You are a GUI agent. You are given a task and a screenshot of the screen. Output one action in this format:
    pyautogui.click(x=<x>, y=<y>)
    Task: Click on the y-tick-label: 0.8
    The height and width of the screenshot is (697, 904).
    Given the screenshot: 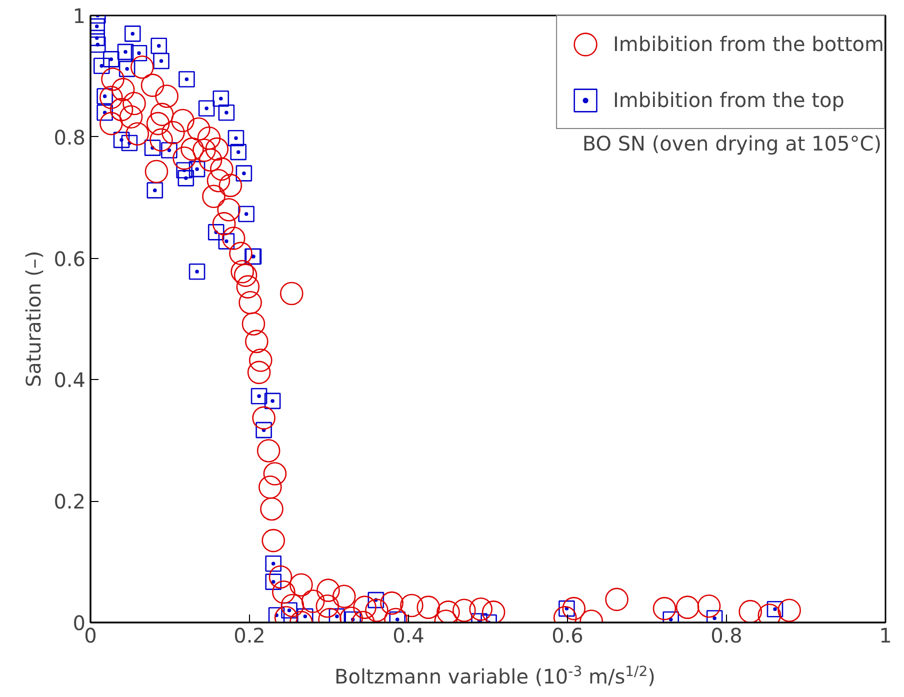 What is the action you would take?
    pyautogui.click(x=70, y=137)
    